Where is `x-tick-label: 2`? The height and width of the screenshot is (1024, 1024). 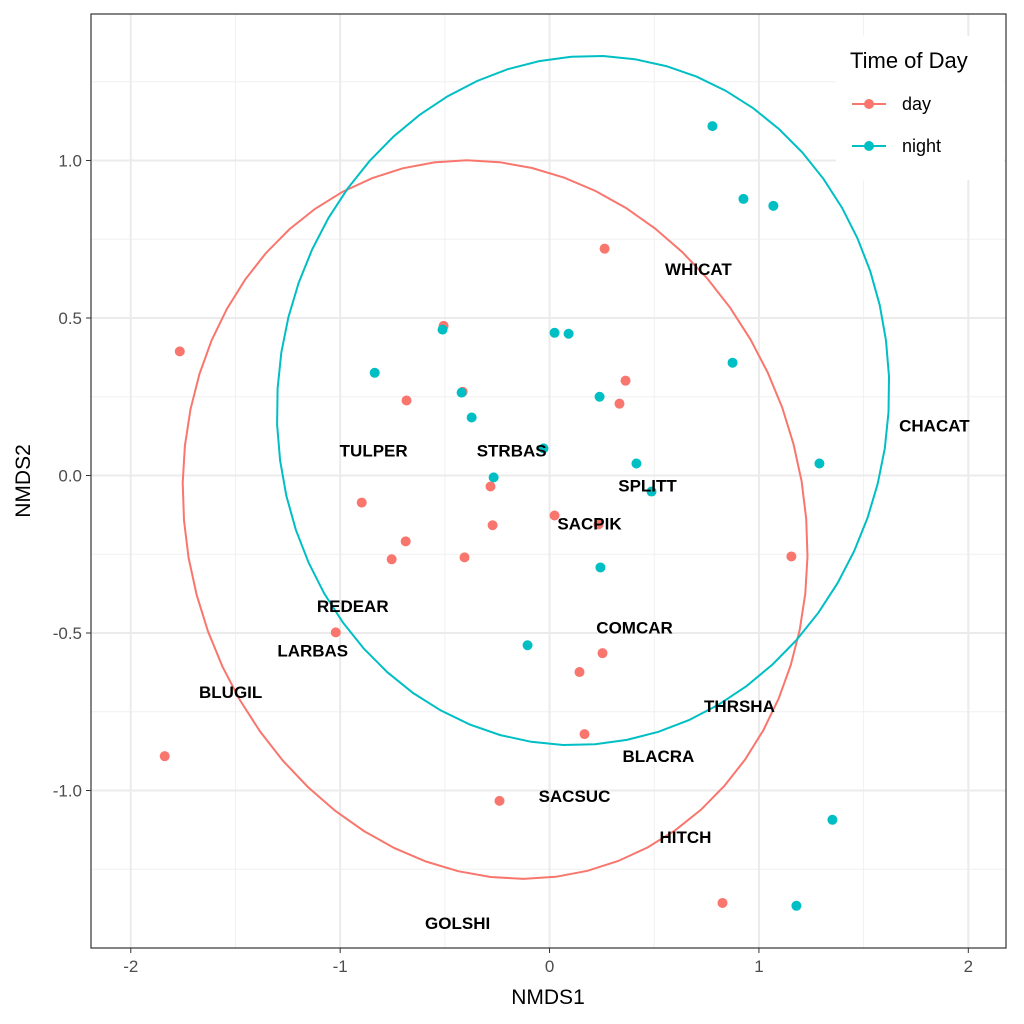
x-tick-label: 2 is located at coordinates (968, 966).